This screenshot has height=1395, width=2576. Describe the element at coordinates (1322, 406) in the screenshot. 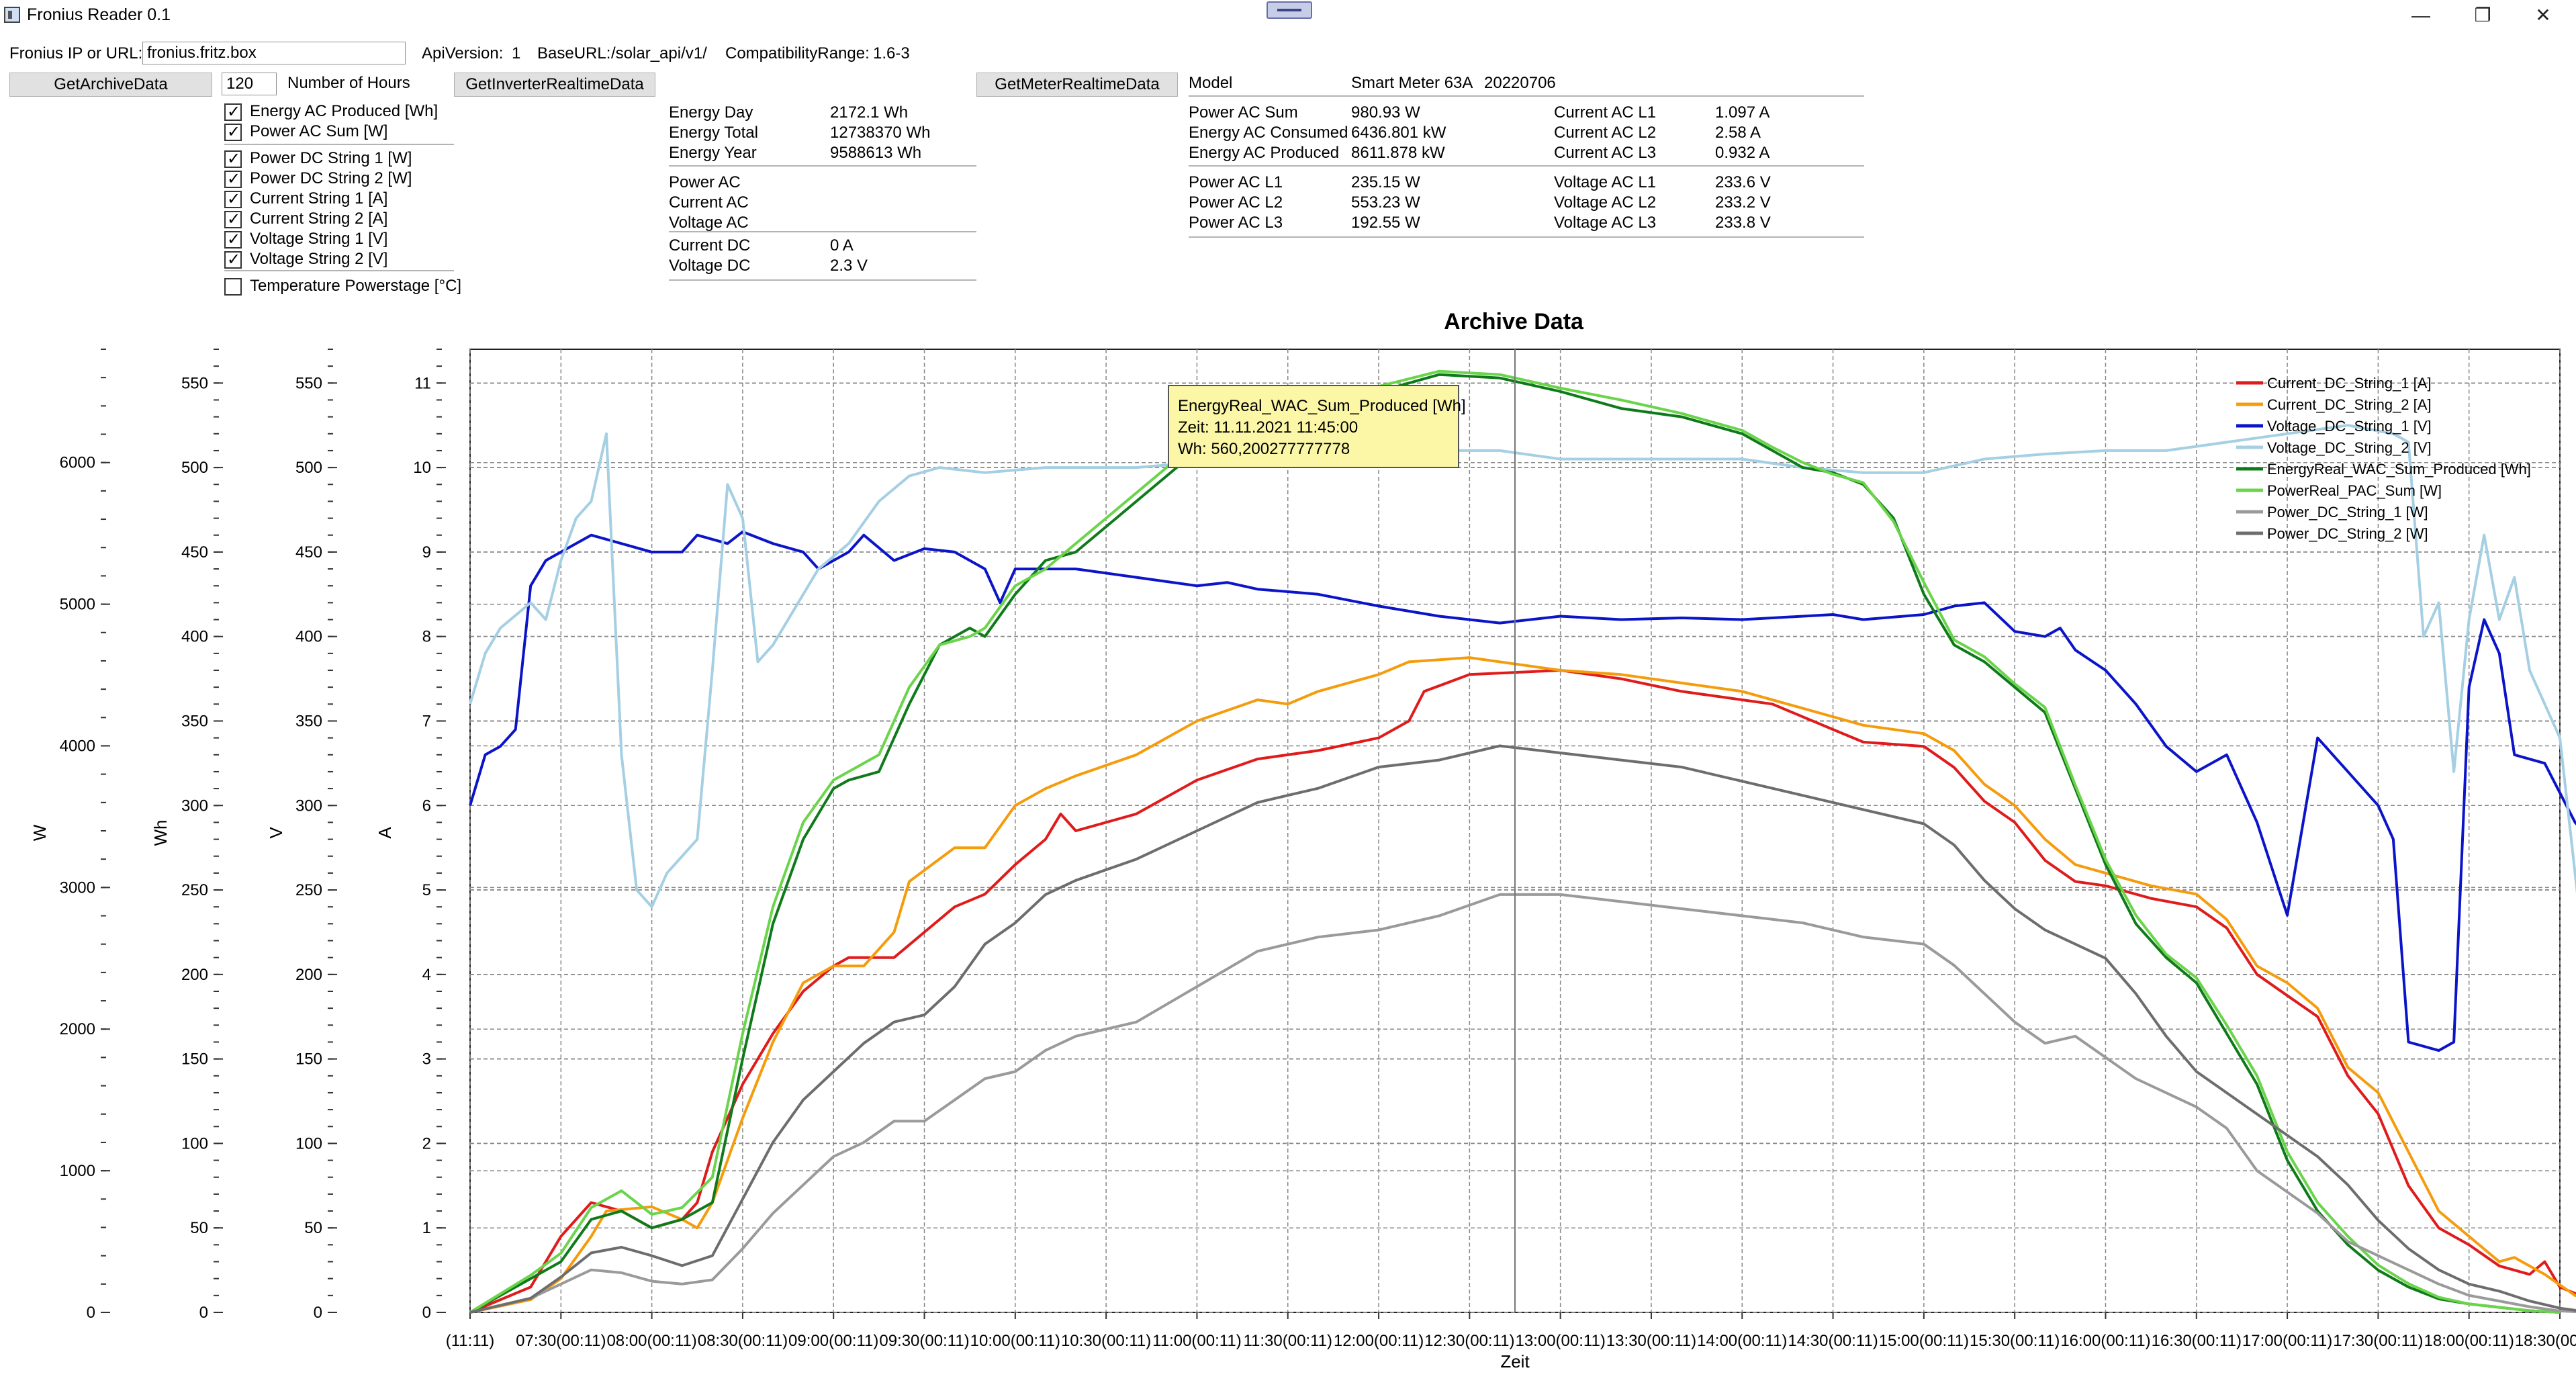

I see `tooltip-text: EnergyReal_WAC_Sum_Produced [Wh]` at that location.